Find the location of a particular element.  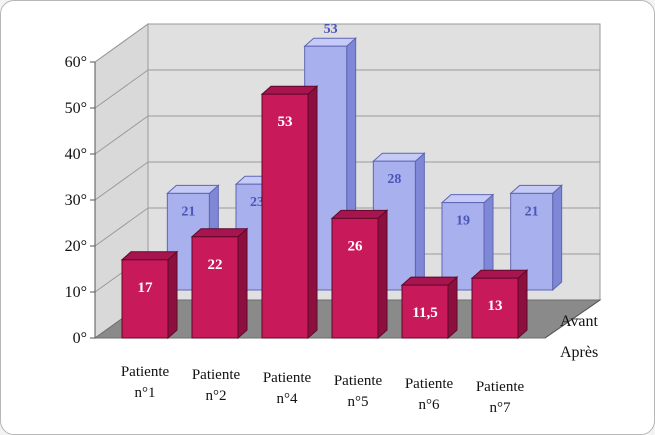

y-tick-label: 50° is located at coordinates (76, 108).